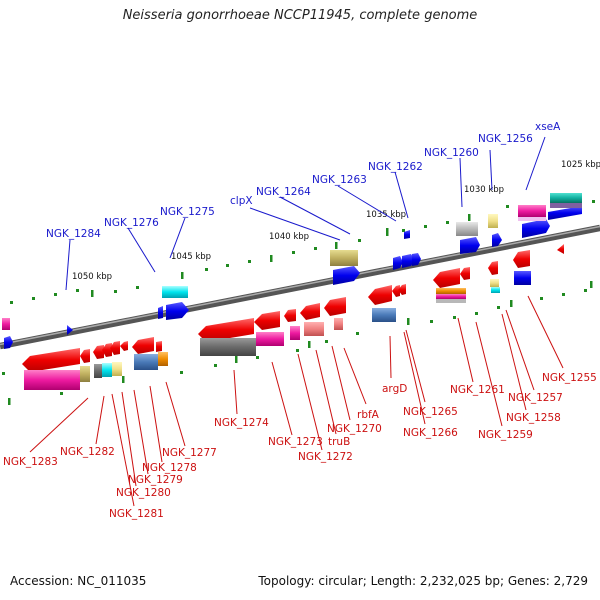 This screenshot has height=600, width=600. Describe the element at coordinates (143, 493) in the screenshot. I see `gene-label: NGK_1280` at that location.